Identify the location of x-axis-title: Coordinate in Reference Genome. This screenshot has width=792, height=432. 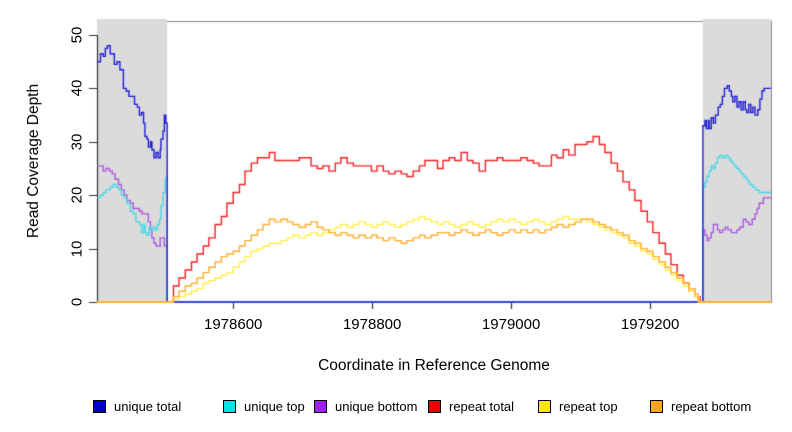
(434, 365).